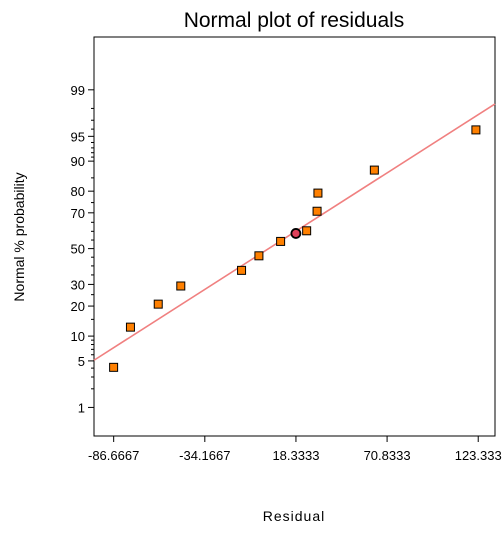 This screenshot has height=534, width=504. What do you see at coordinates (19, 236) in the screenshot?
I see `y-axis-label: Normal % probability` at bounding box center [19, 236].